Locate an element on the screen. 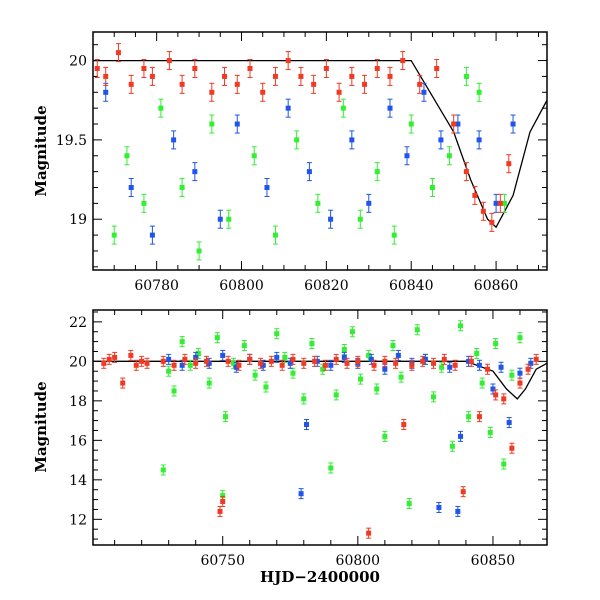 This screenshot has width=600, height=600. top-y-tick-label: 19.5 is located at coordinates (71, 141).